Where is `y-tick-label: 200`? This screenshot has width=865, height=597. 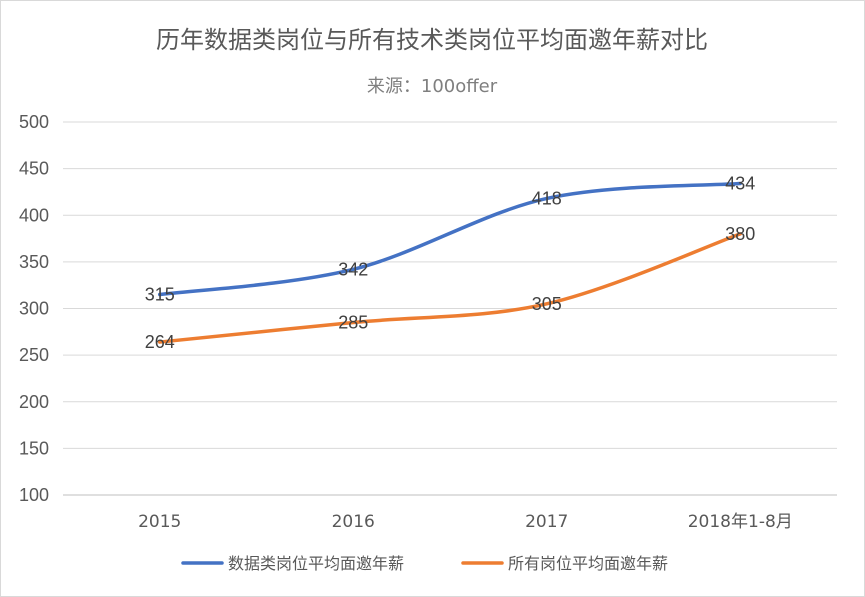 y-tick-label: 200 is located at coordinates (34, 402).